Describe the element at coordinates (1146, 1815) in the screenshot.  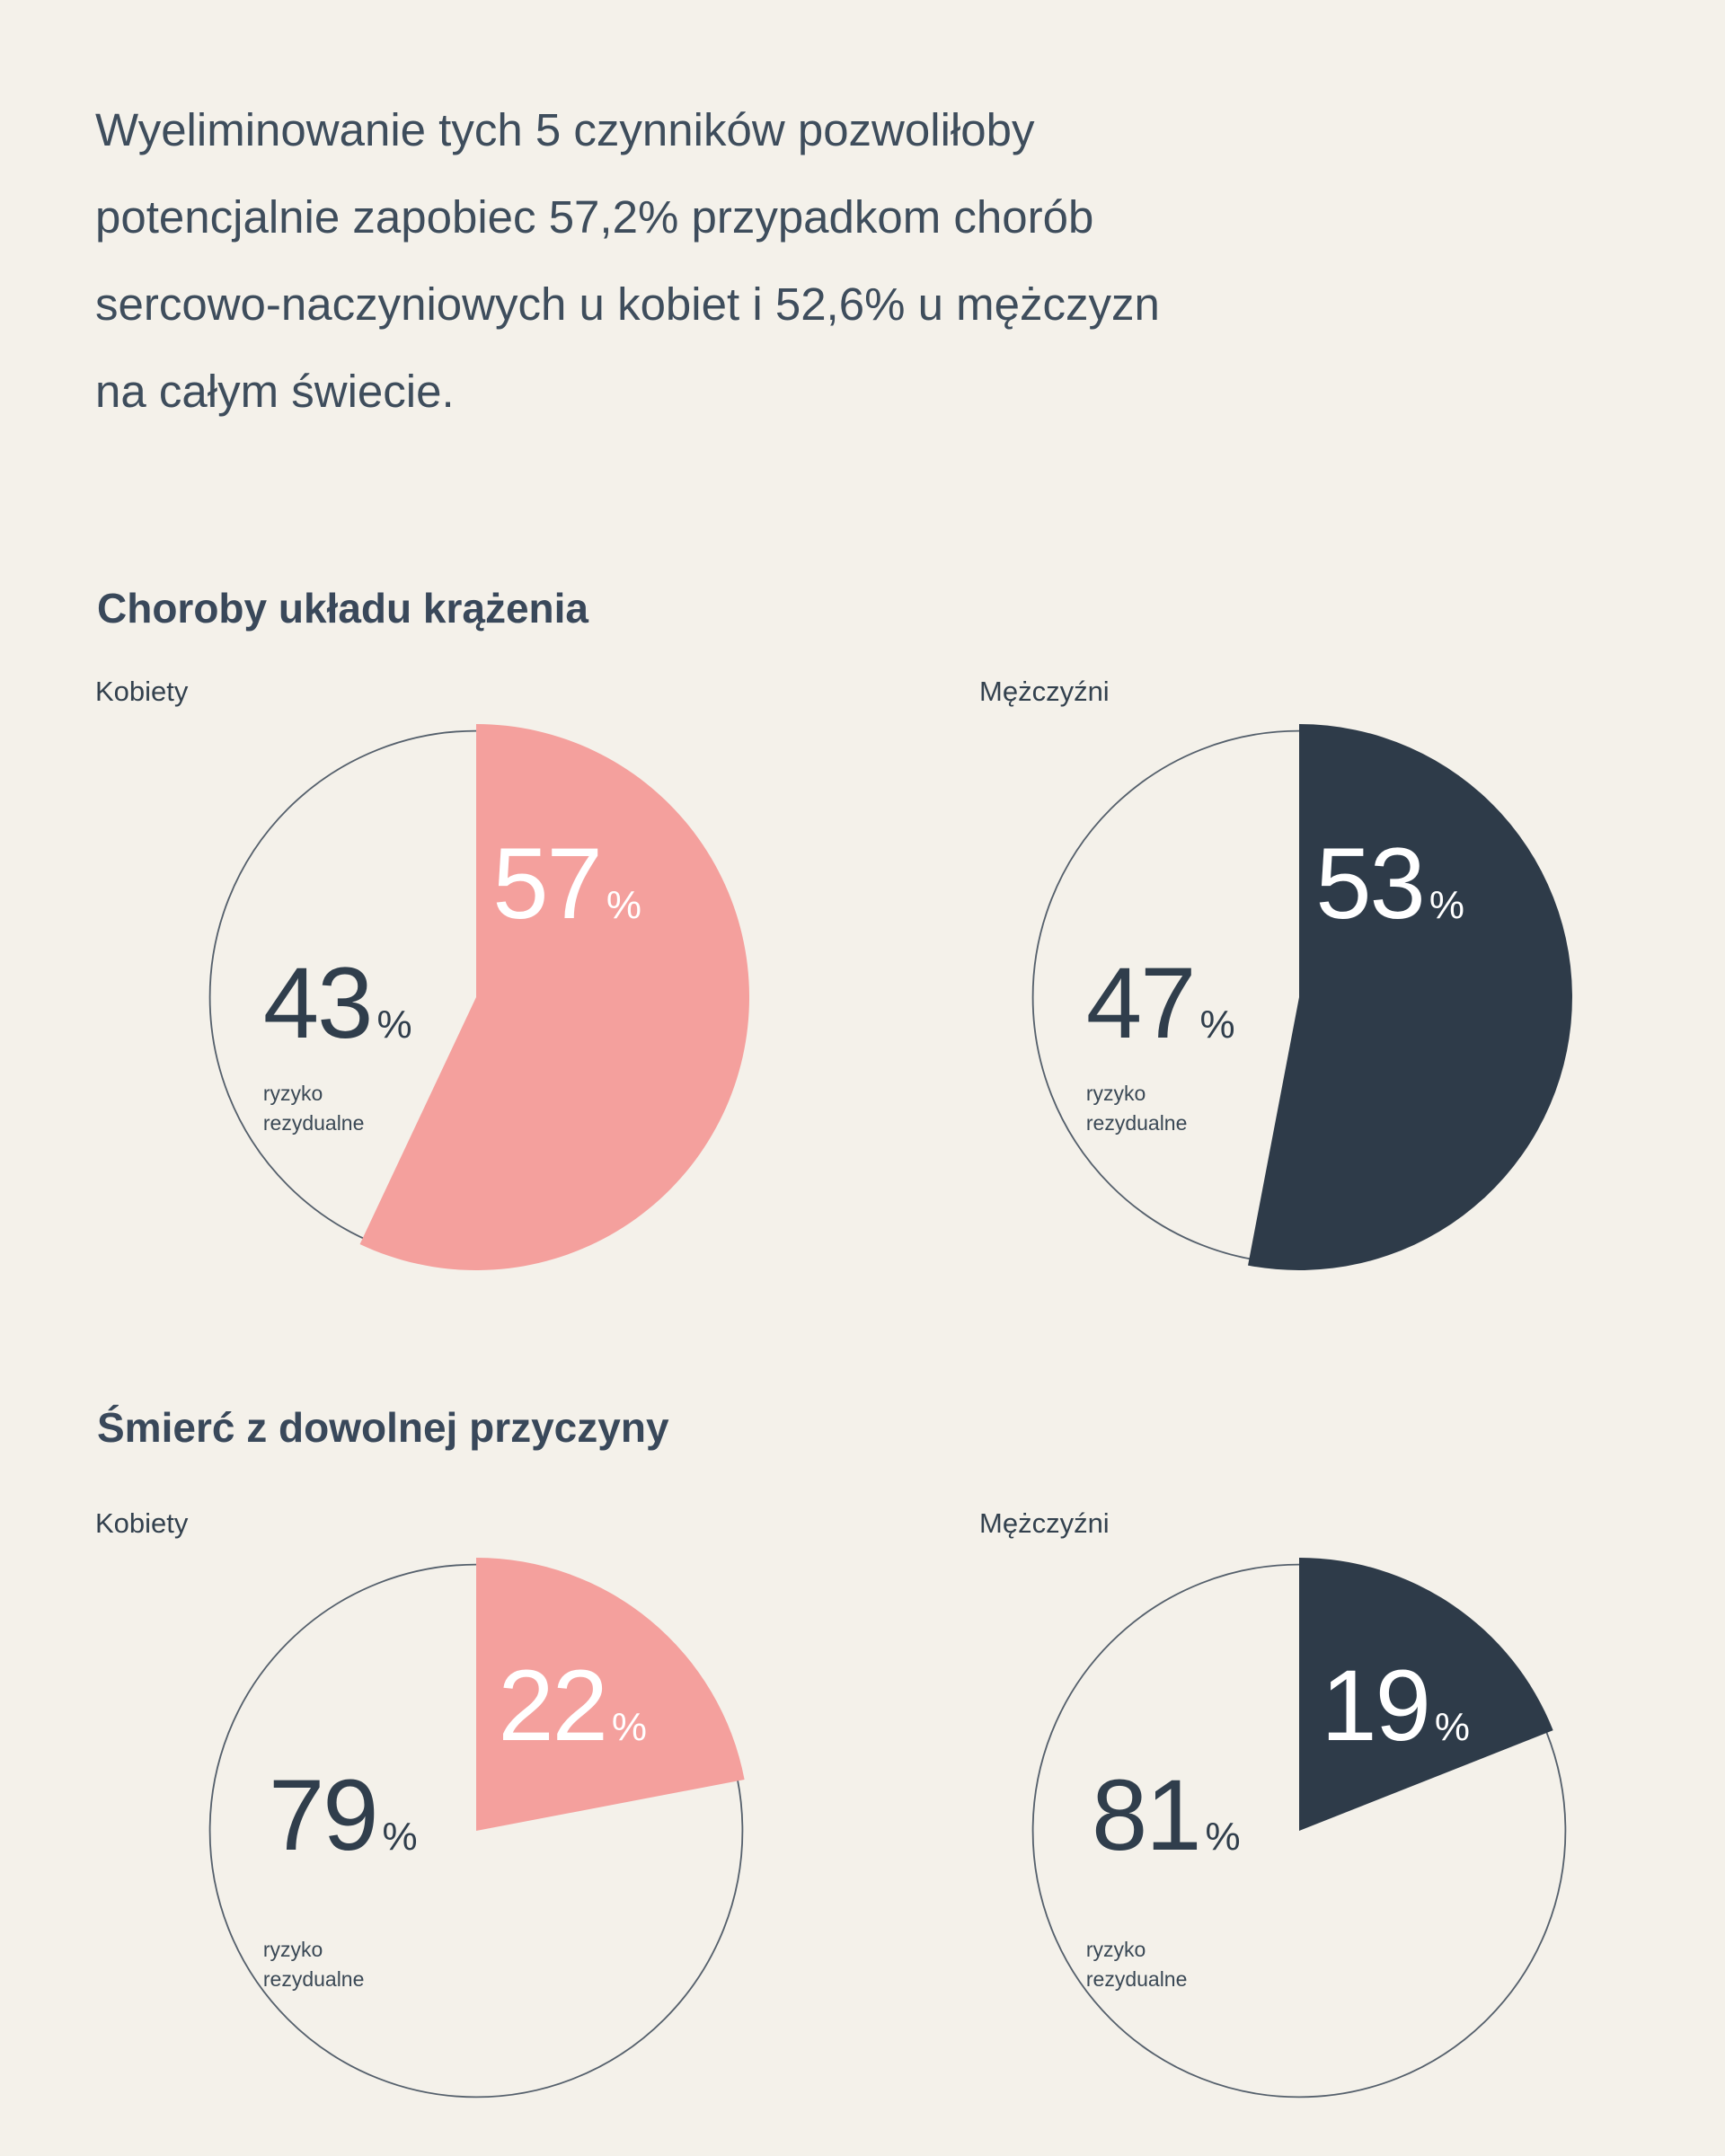
I see `pie-value-number: 81` at that location.